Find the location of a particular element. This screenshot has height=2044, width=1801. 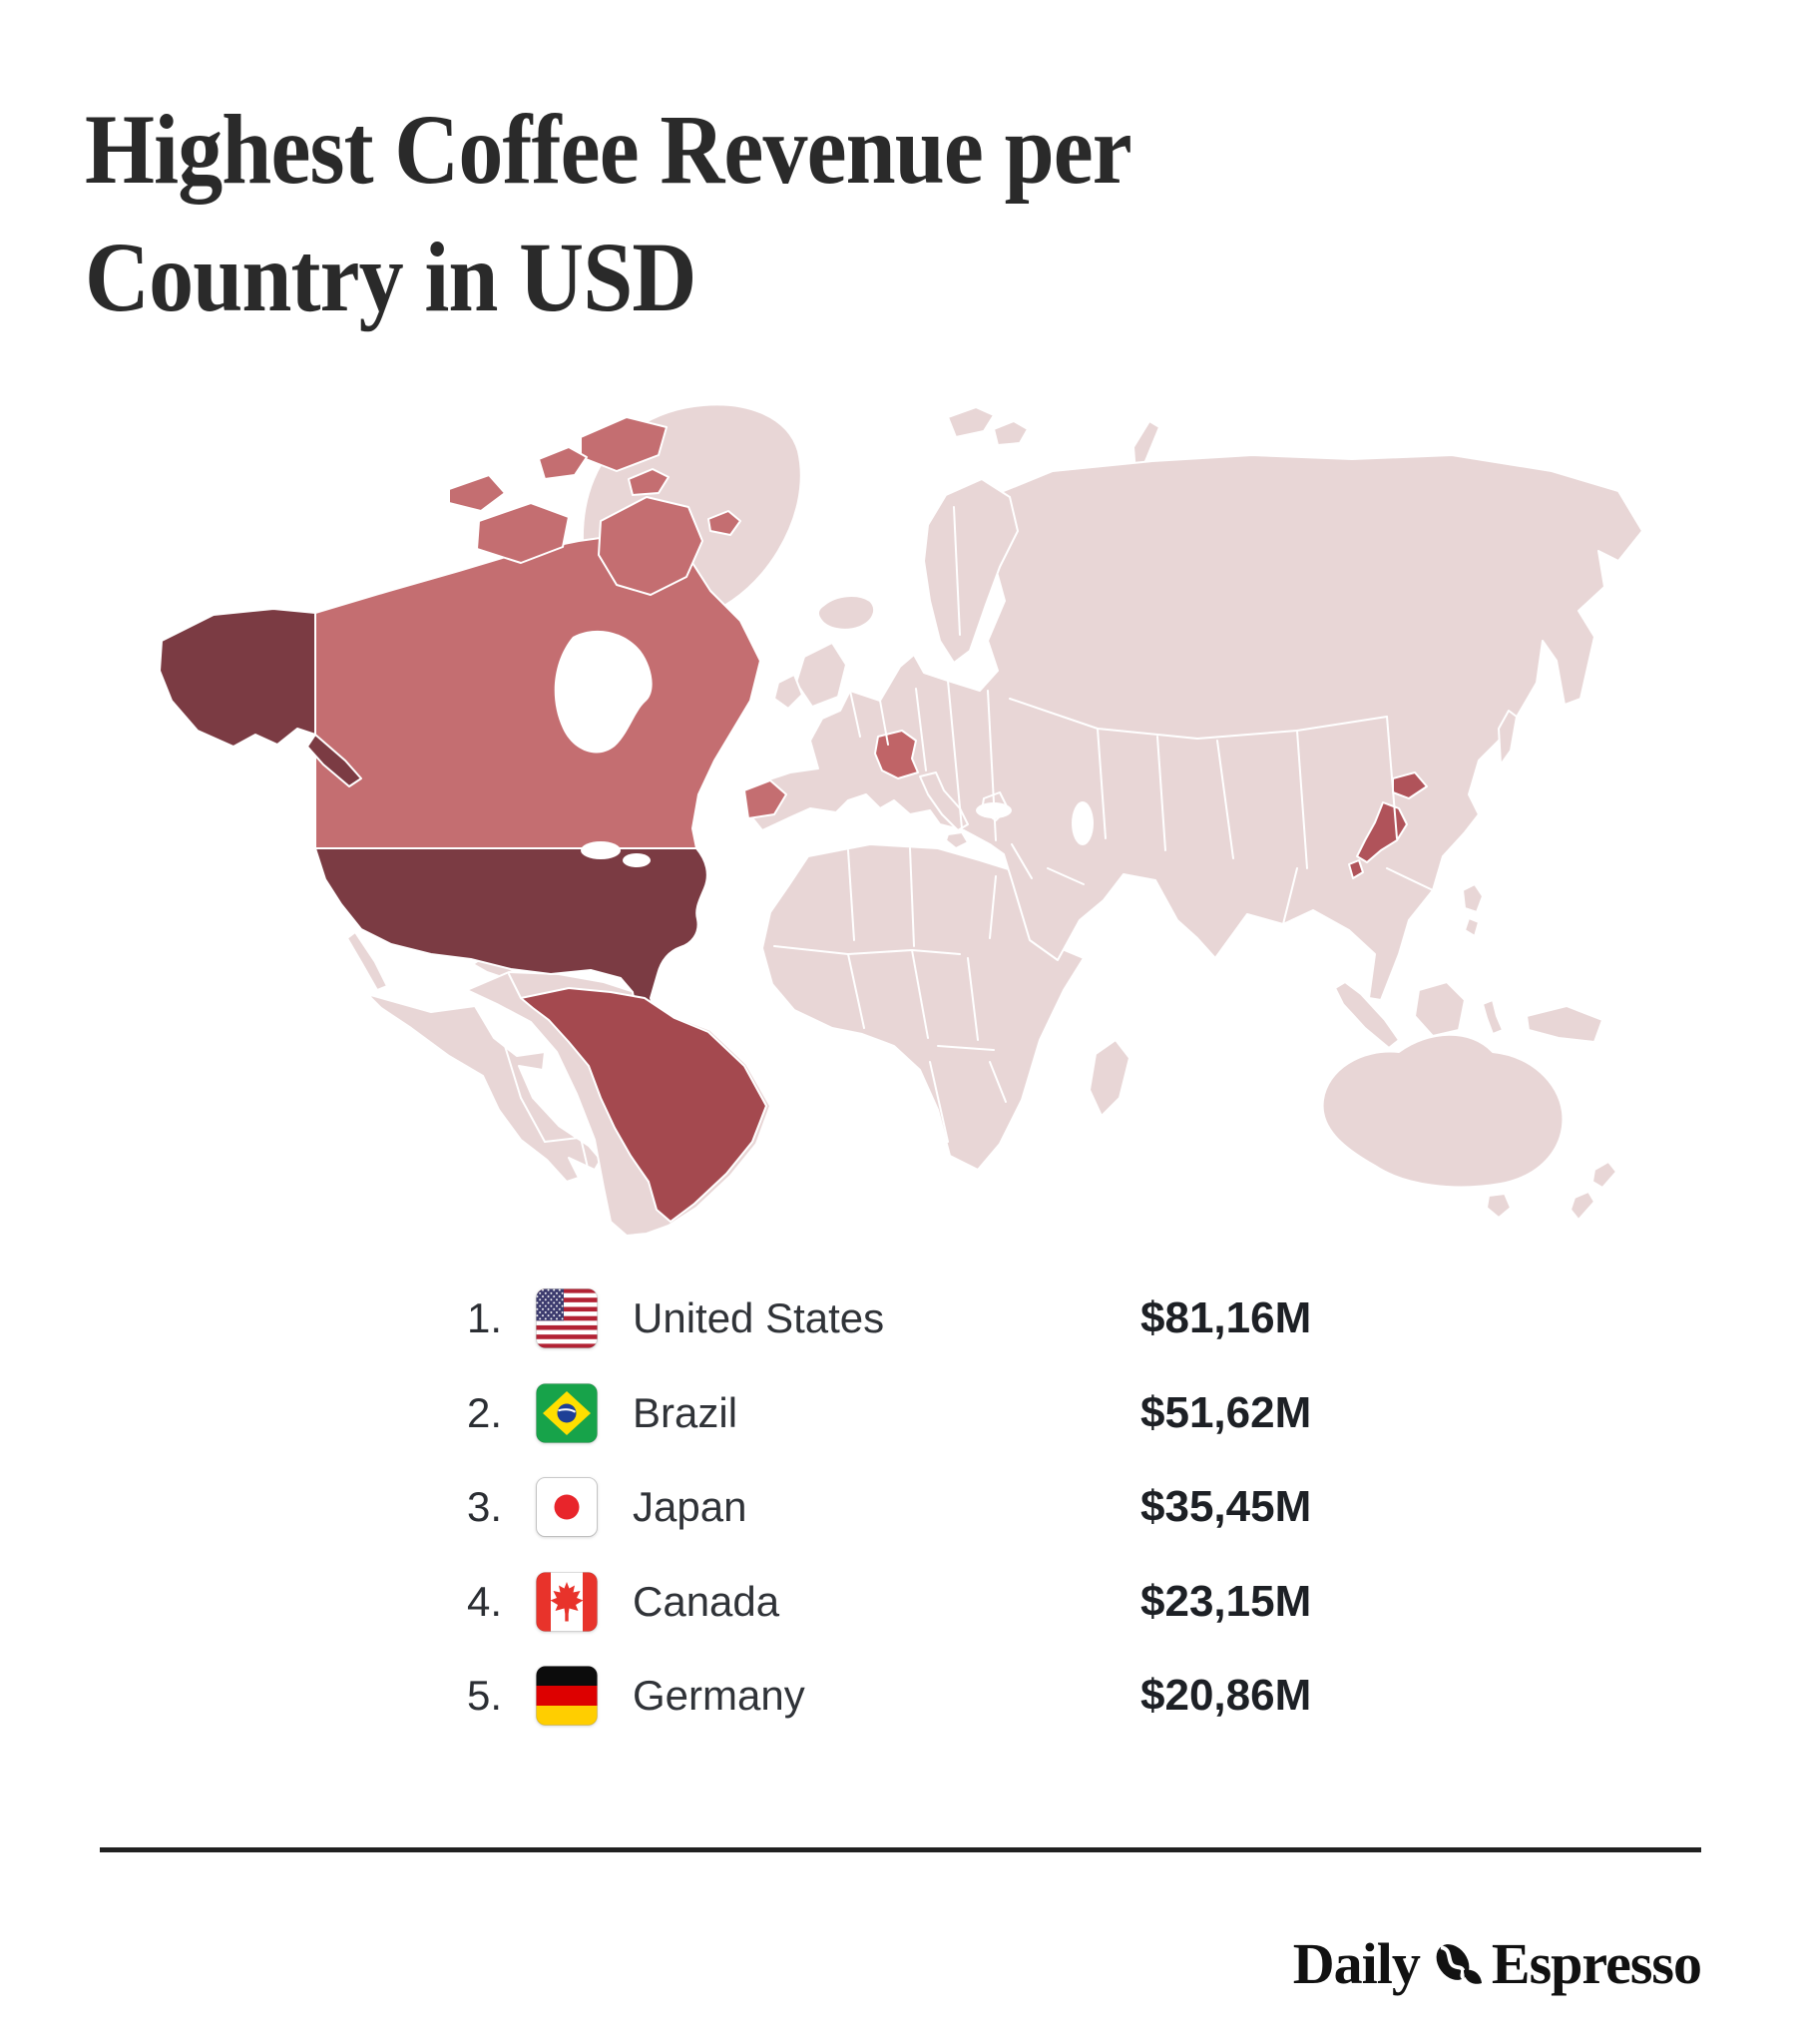

country-italy is located at coordinates (944, 801).